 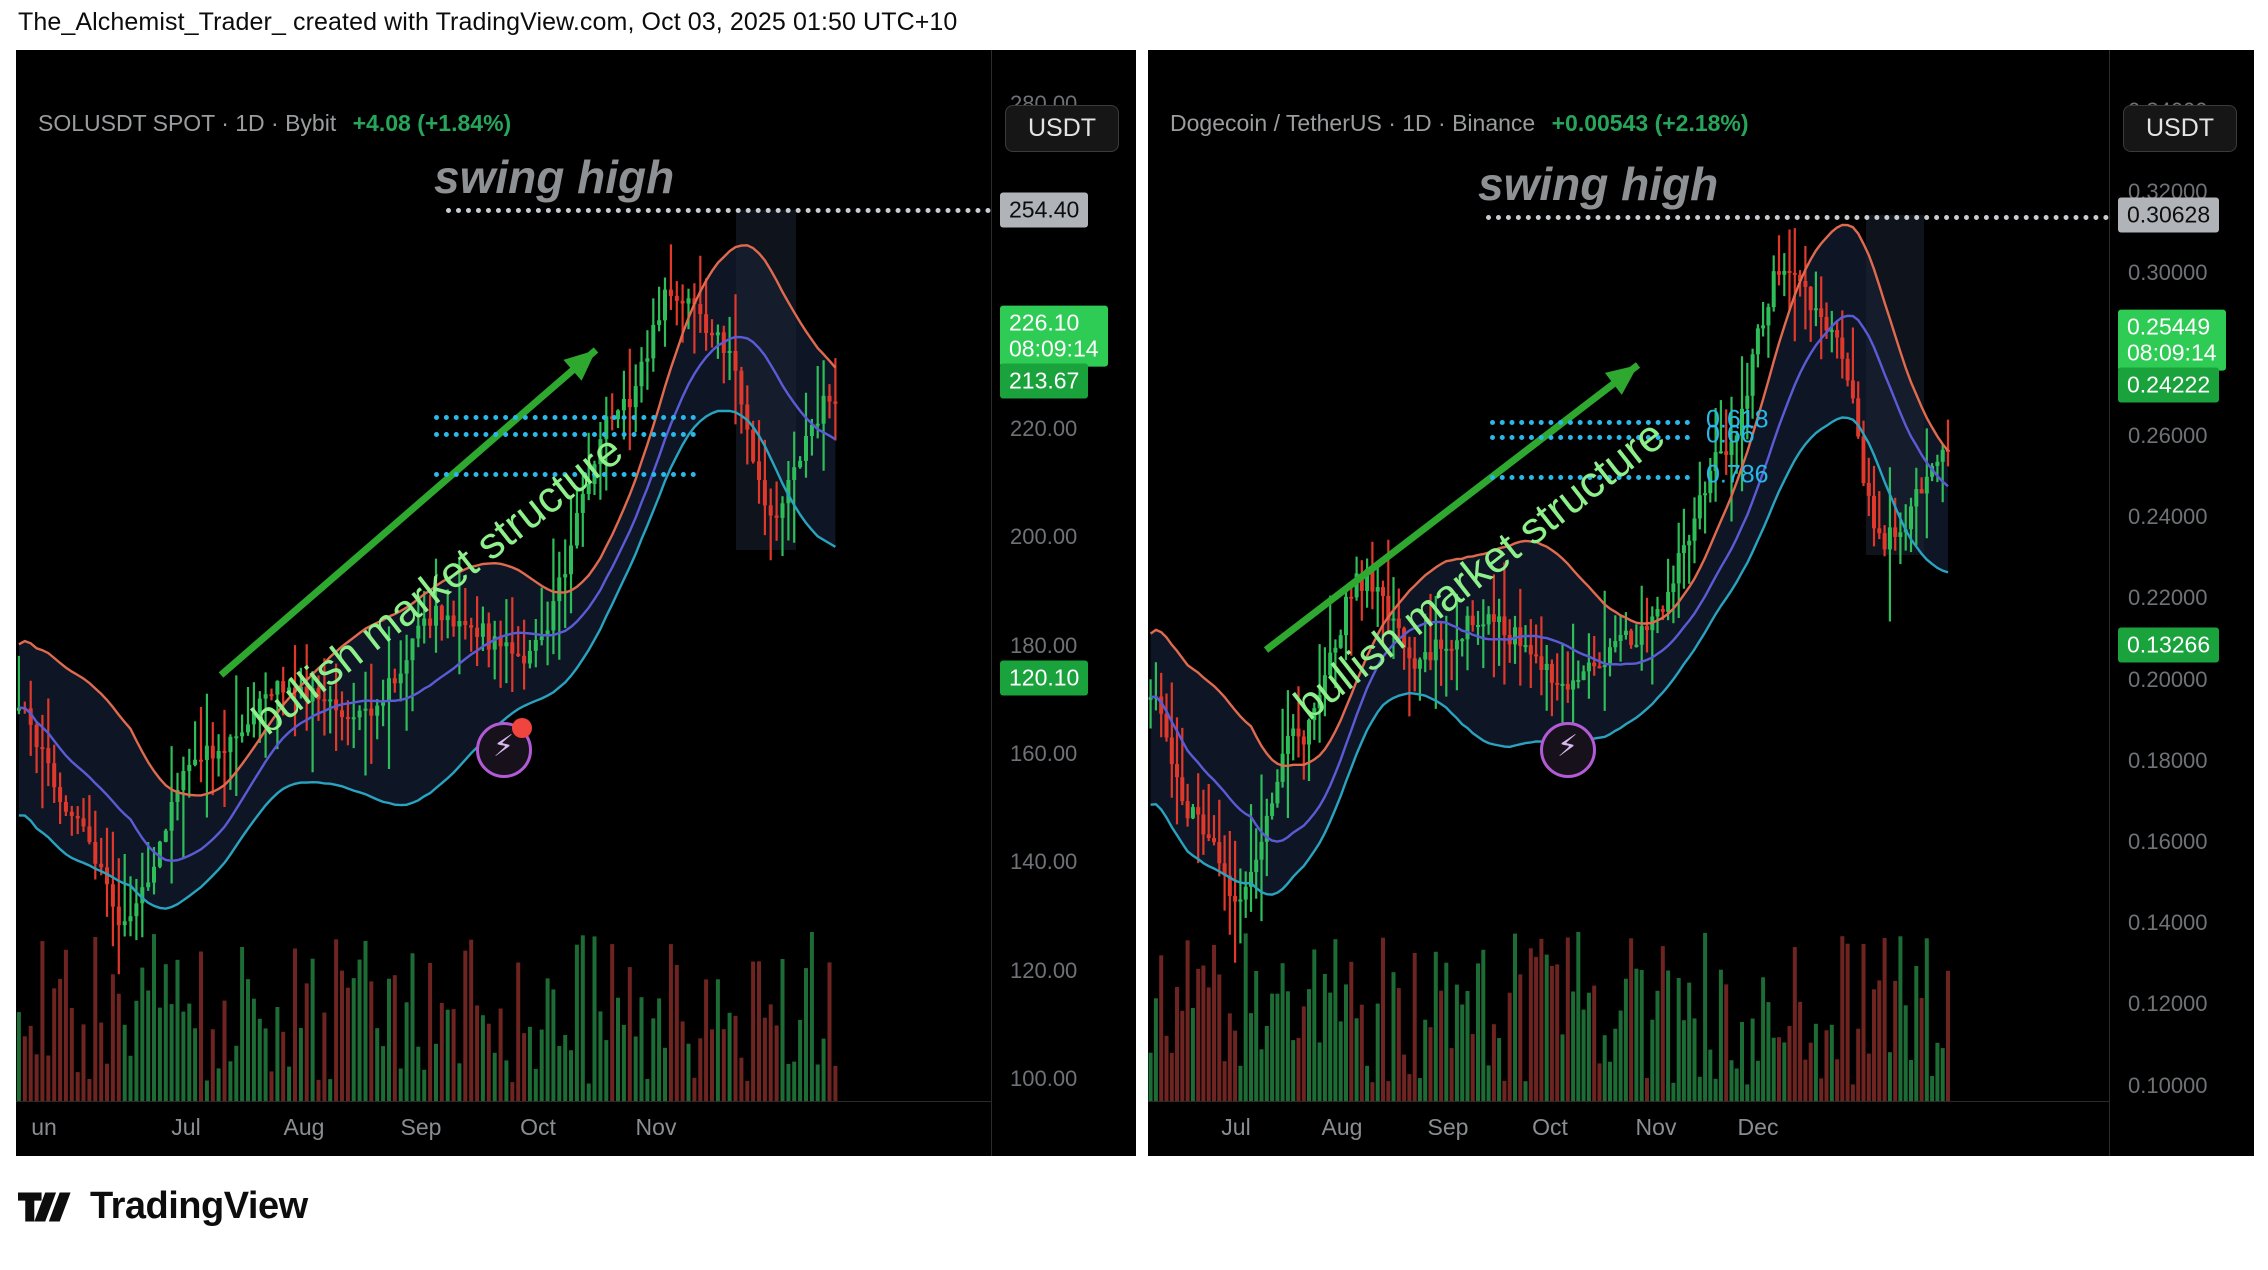 What do you see at coordinates (1044, 678) in the screenshot?
I see `price-tag: 120.10` at bounding box center [1044, 678].